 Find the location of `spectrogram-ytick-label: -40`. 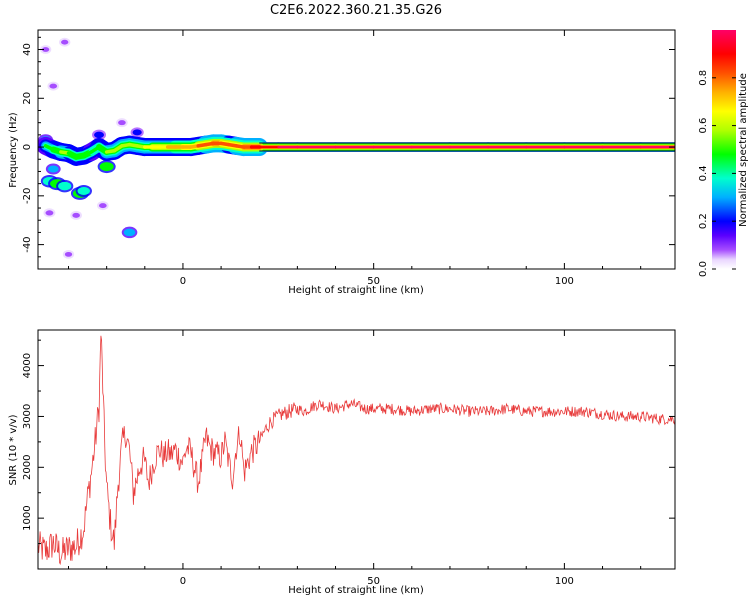

spectrogram-ytick-label: -40 is located at coordinates (27, 244).